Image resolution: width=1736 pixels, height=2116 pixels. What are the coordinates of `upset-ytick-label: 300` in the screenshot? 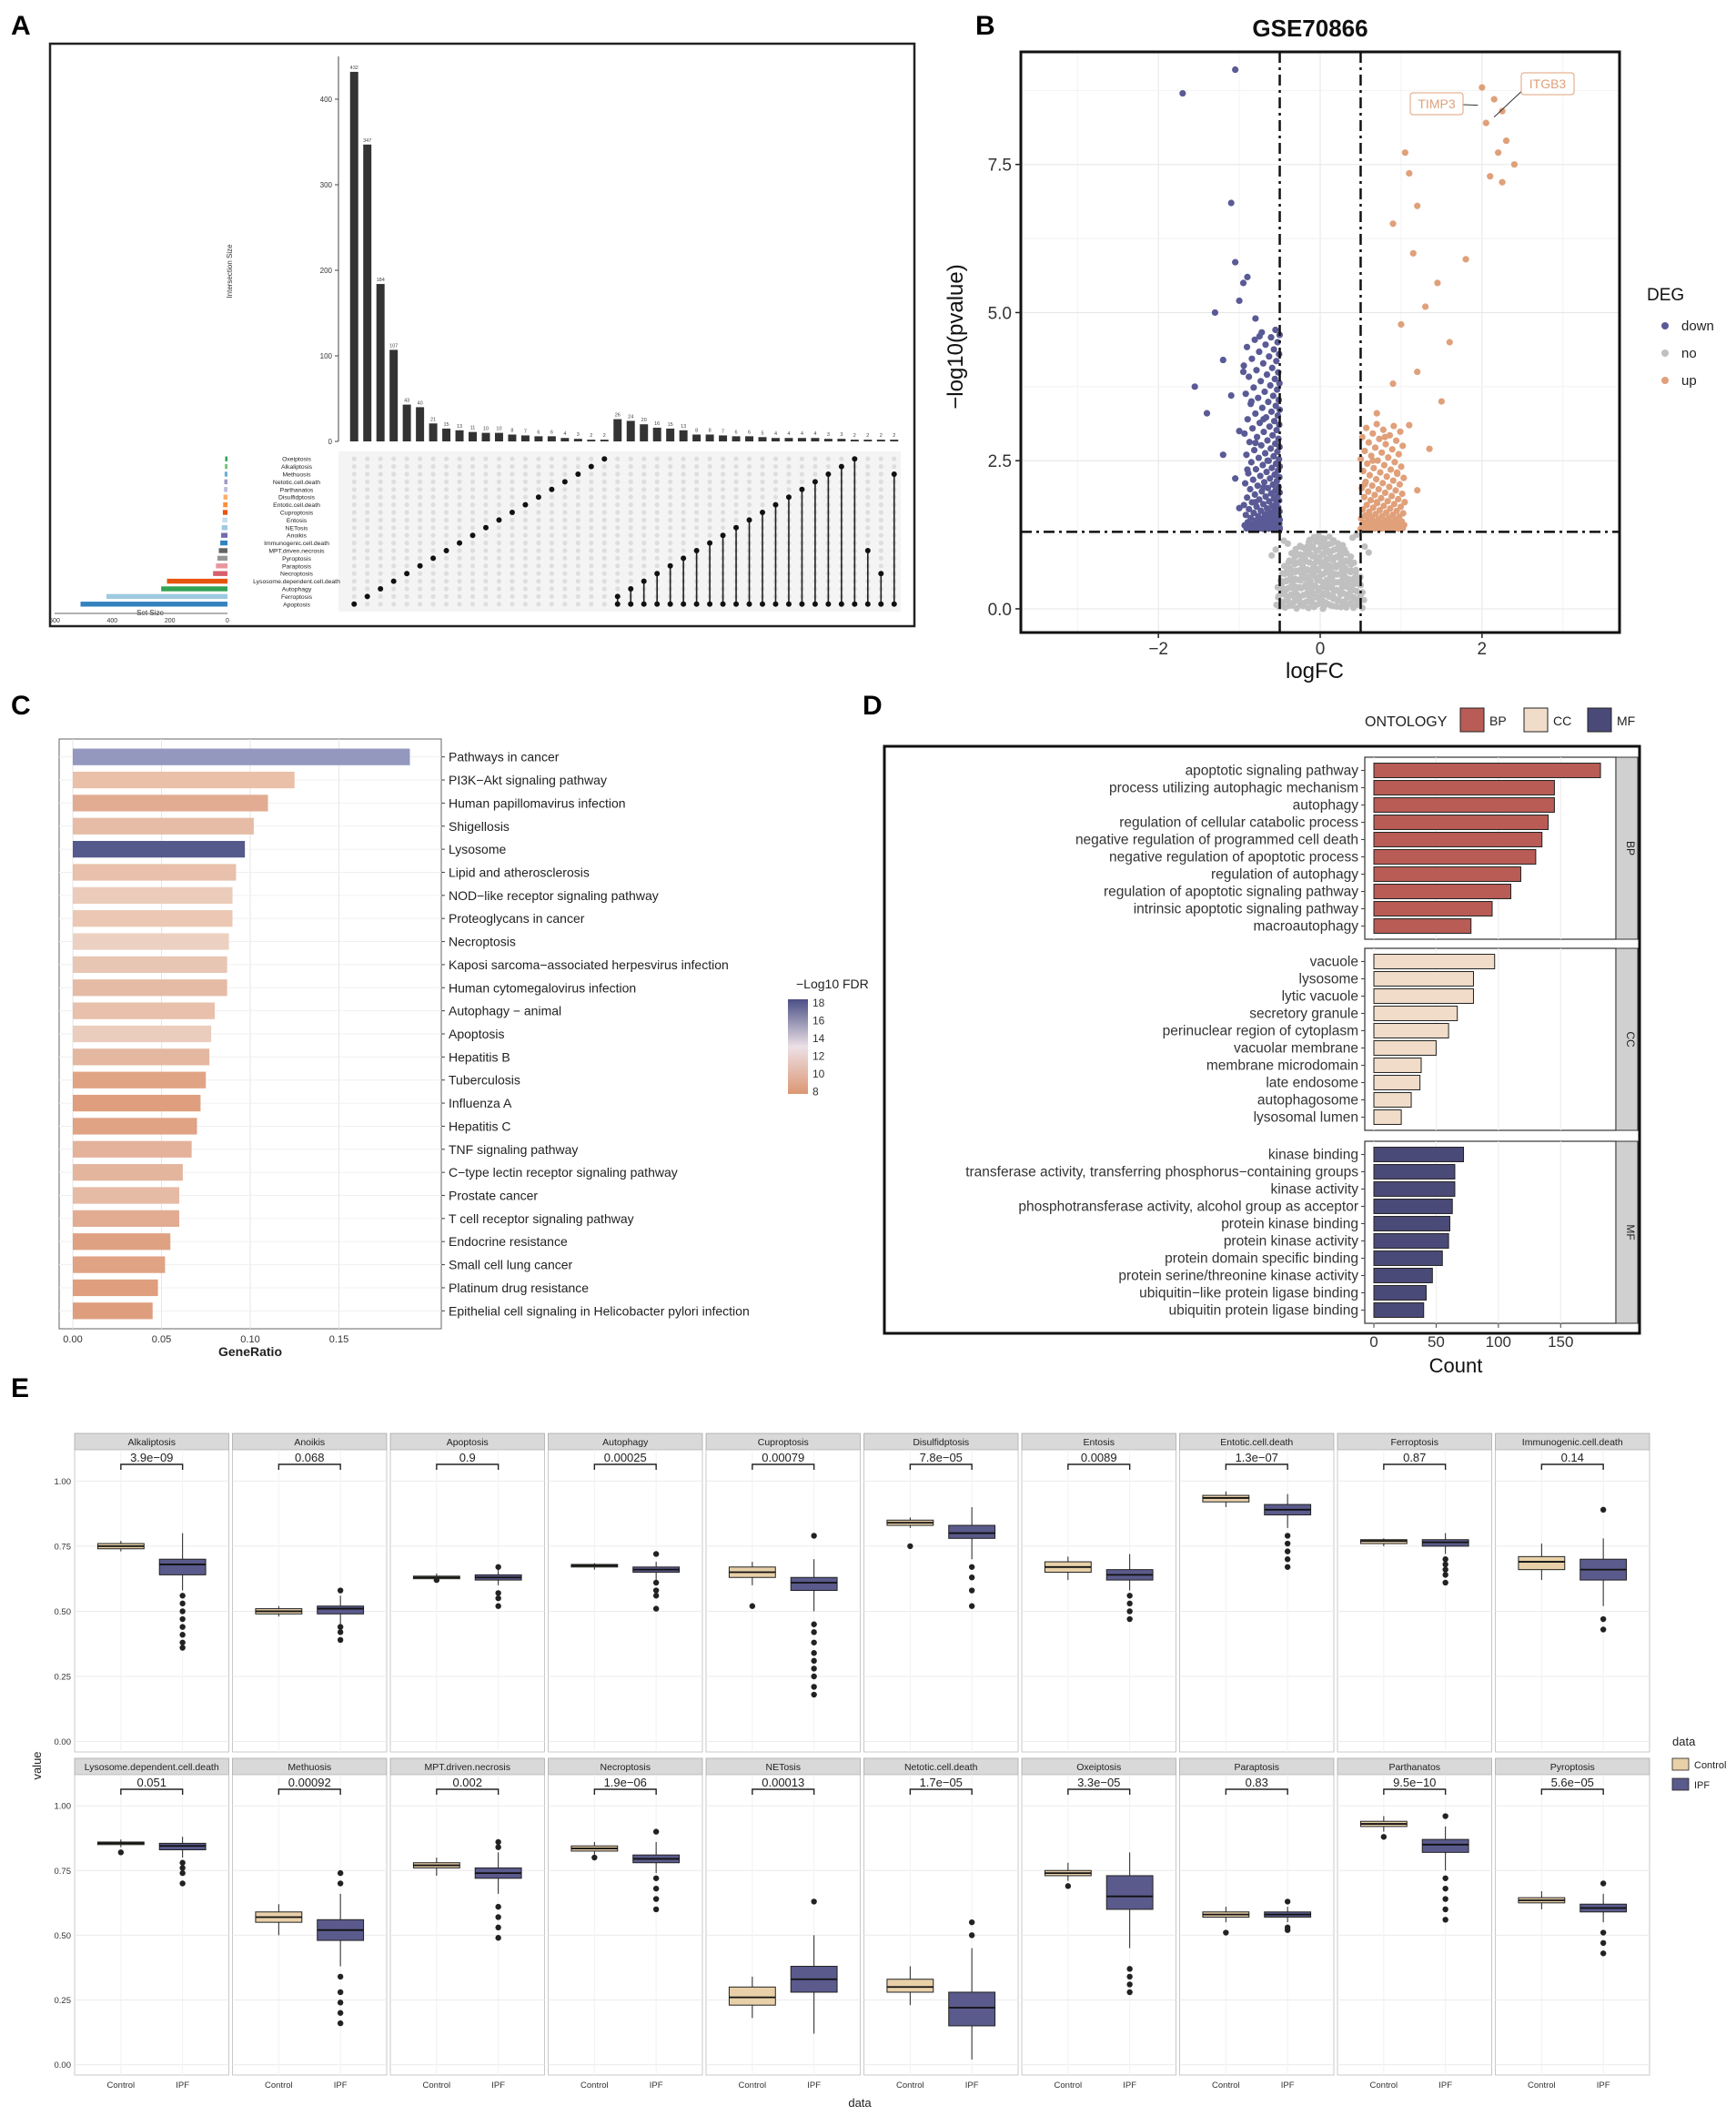 It's located at (327, 185).